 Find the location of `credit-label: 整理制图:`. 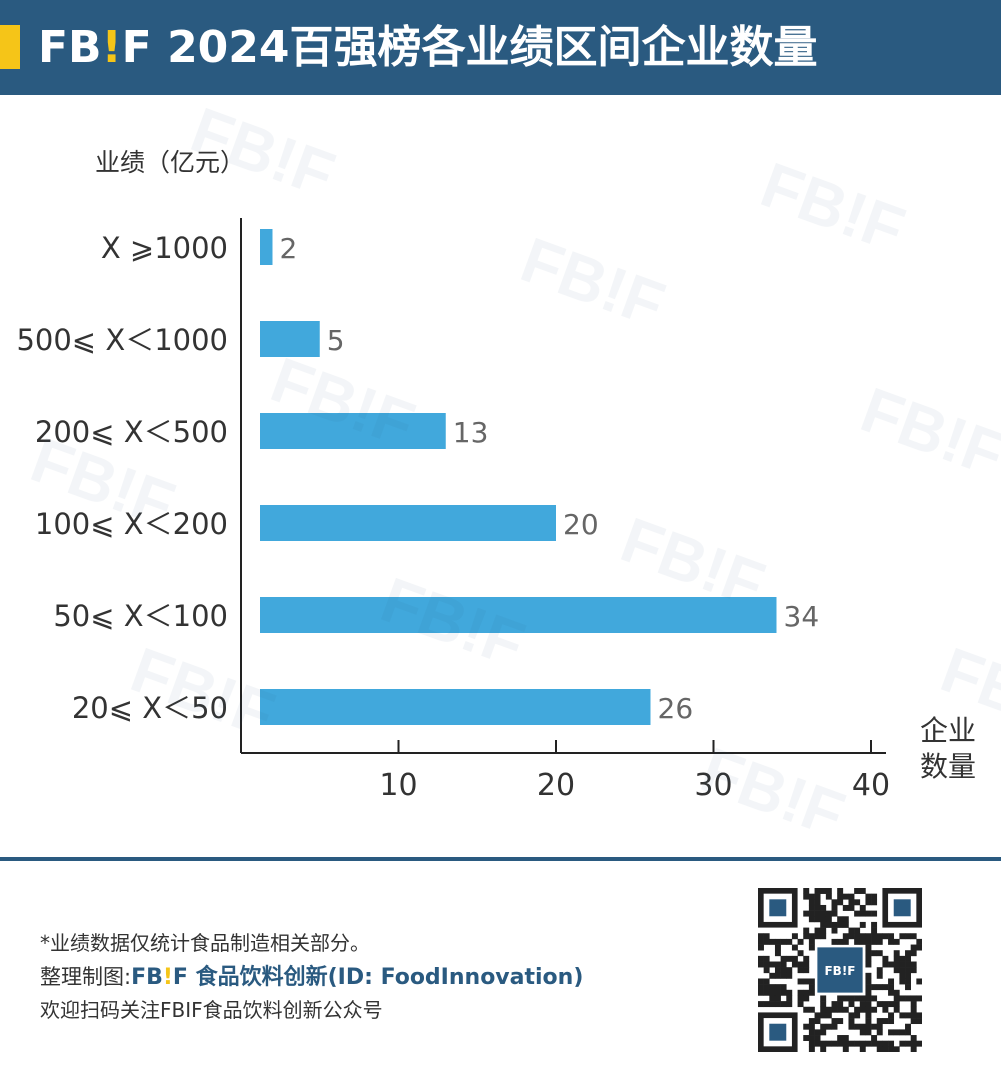

credit-label: 整理制图: is located at coordinates (86, 977).